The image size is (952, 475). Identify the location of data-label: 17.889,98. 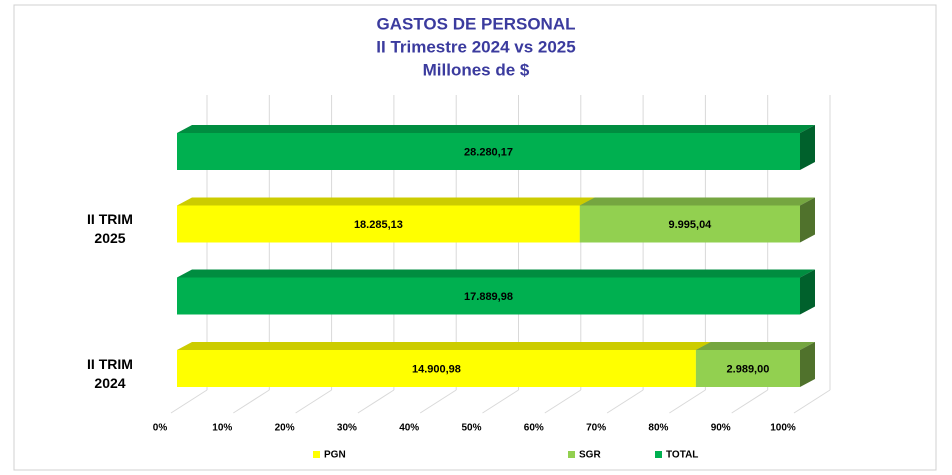
(488, 297).